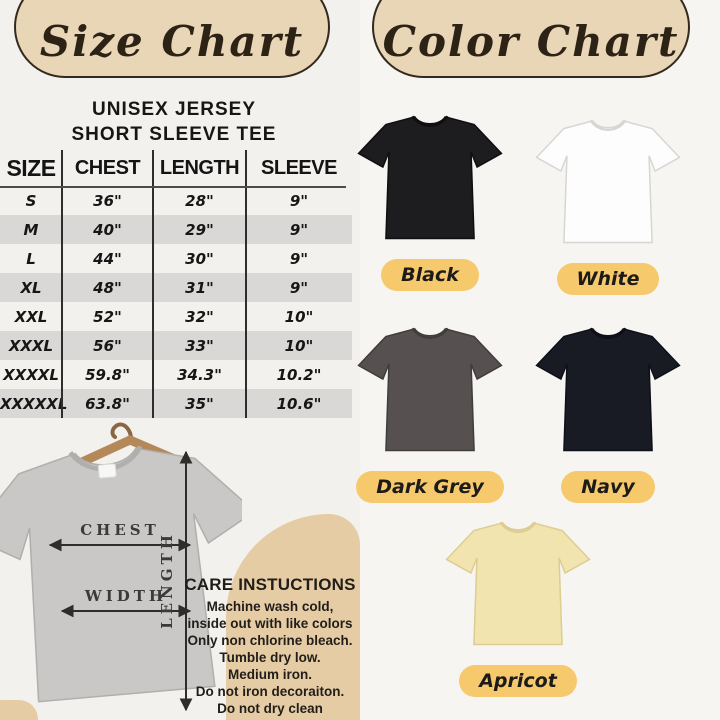  What do you see at coordinates (270, 708) in the screenshot?
I see `care-line: Do not dry clean` at bounding box center [270, 708].